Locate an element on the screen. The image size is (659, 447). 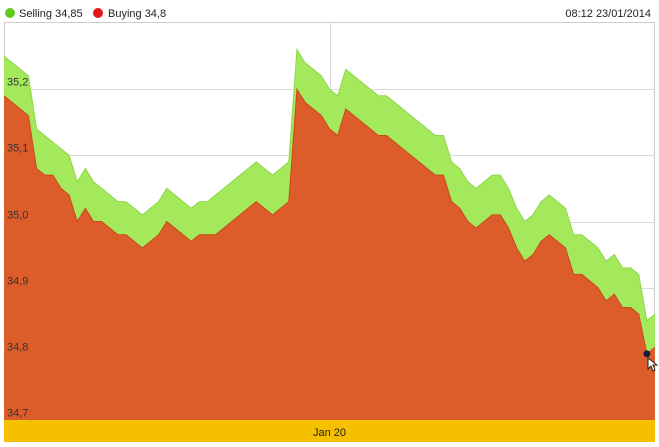
hover-point-marker is located at coordinates (647, 354).